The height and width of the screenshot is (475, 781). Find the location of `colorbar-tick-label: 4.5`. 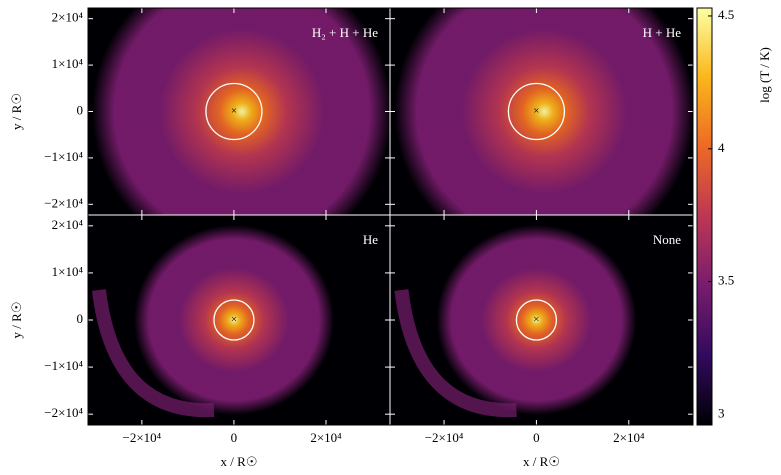

colorbar-tick-label: 4.5 is located at coordinates (726, 14).